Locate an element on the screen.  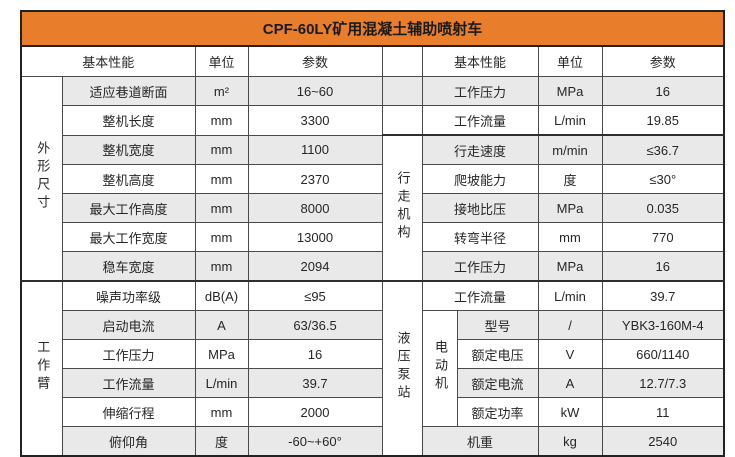
row-label: 额定功率 is located at coordinates (497, 412).